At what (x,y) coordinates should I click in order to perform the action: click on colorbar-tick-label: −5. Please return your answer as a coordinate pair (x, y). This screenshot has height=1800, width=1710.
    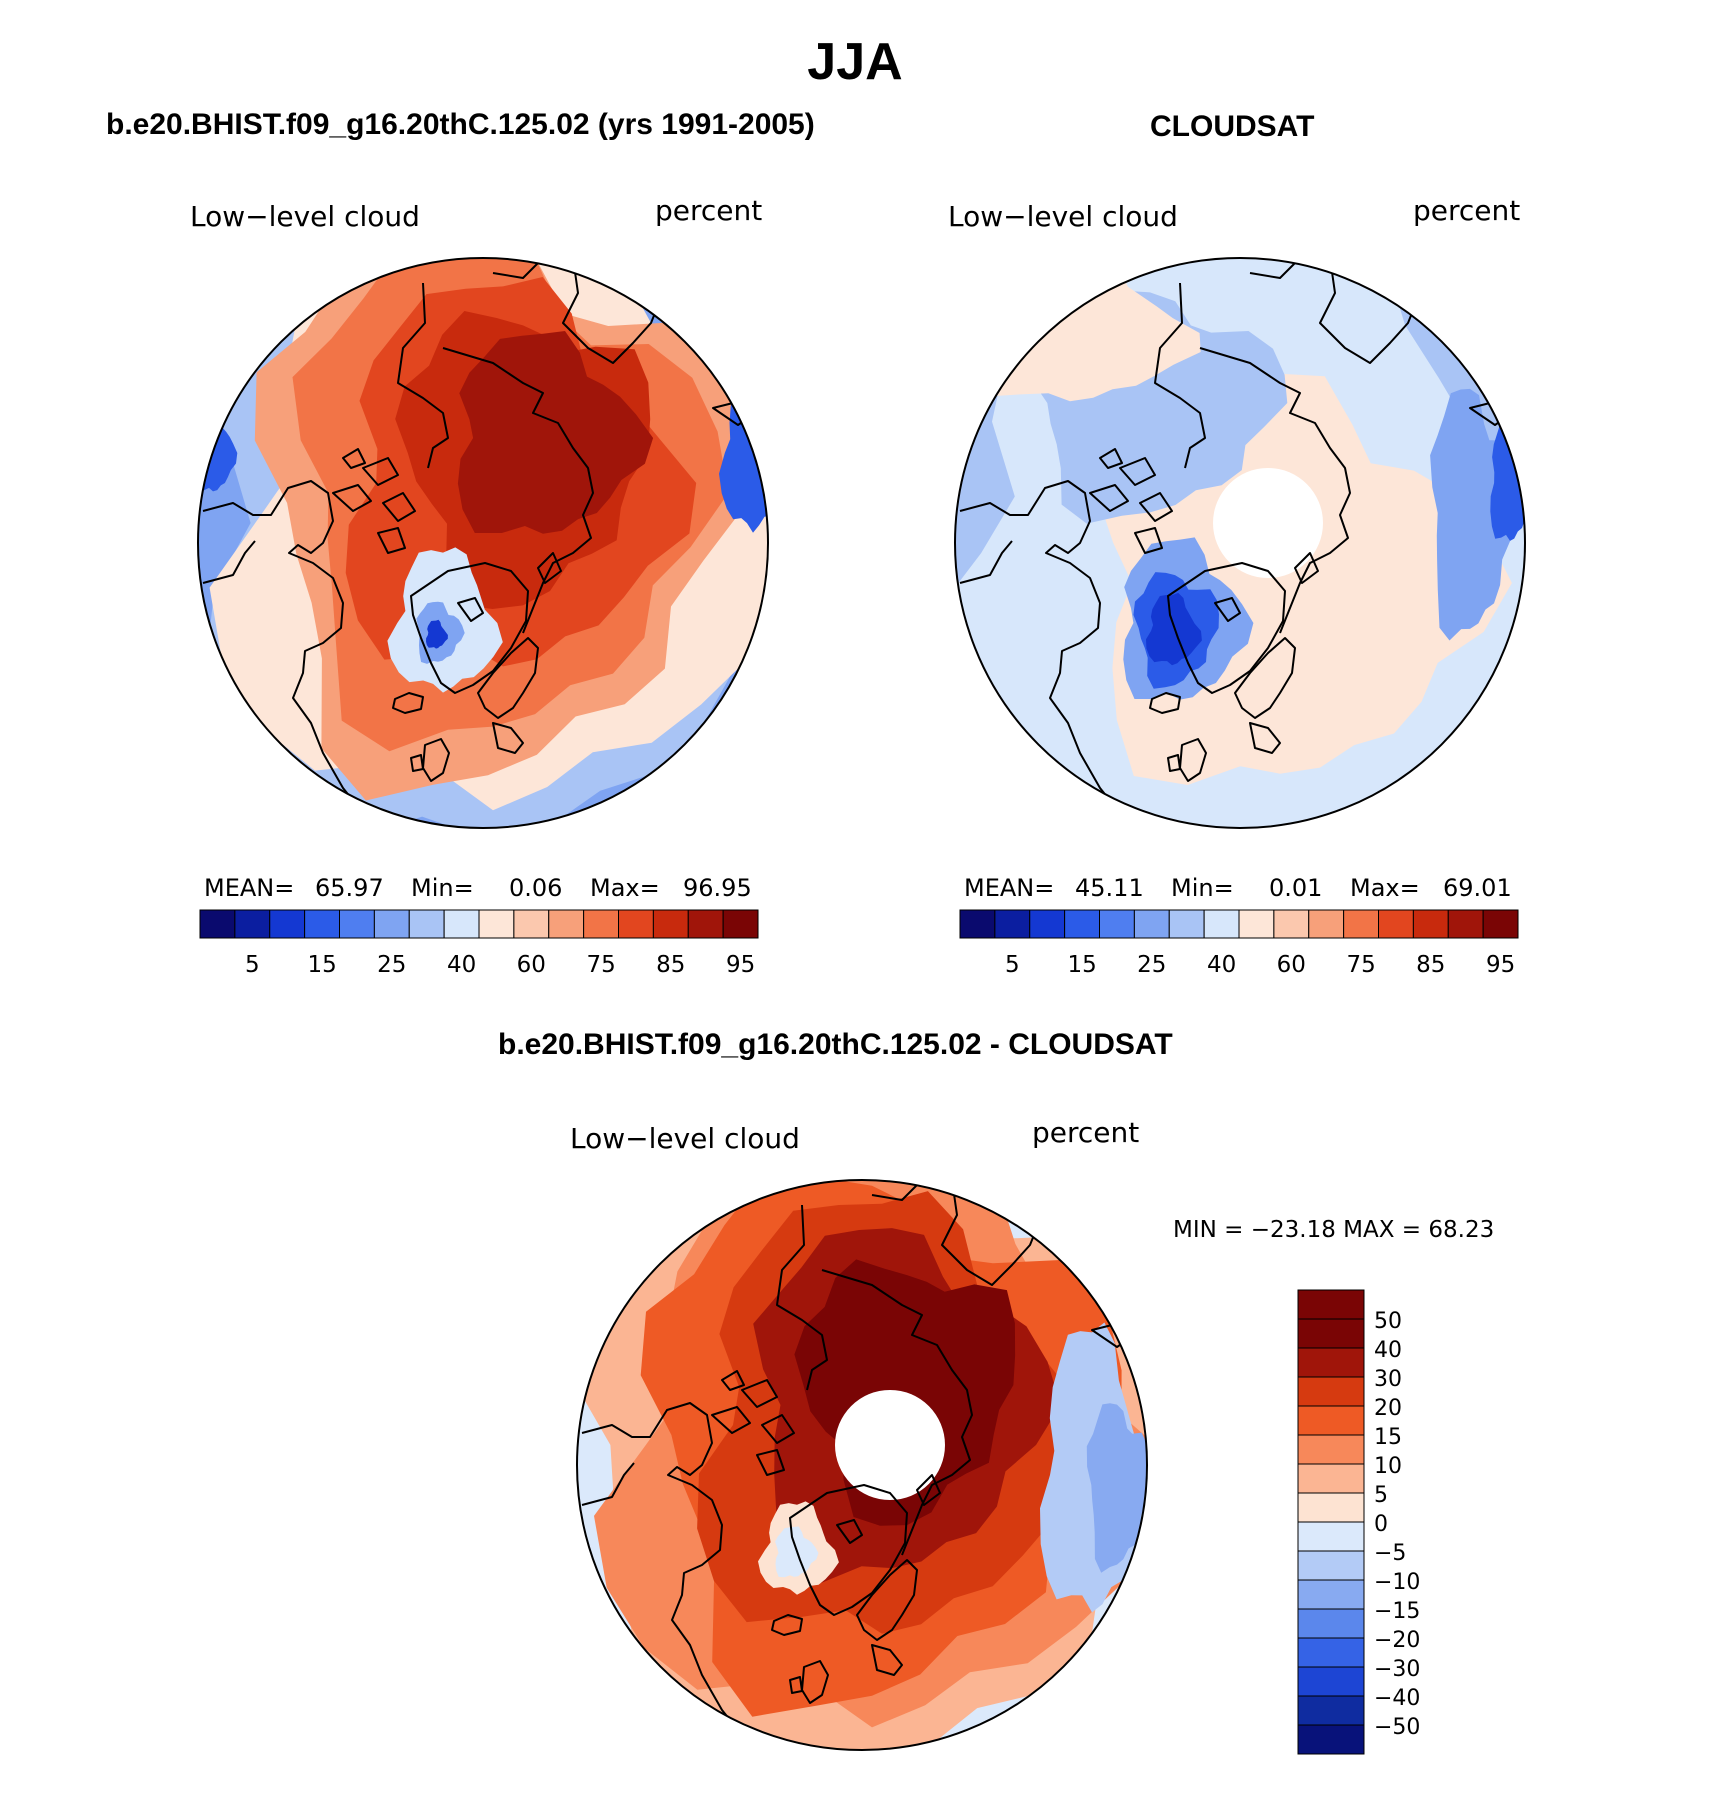
    Looking at the image, I should click on (1390, 1553).